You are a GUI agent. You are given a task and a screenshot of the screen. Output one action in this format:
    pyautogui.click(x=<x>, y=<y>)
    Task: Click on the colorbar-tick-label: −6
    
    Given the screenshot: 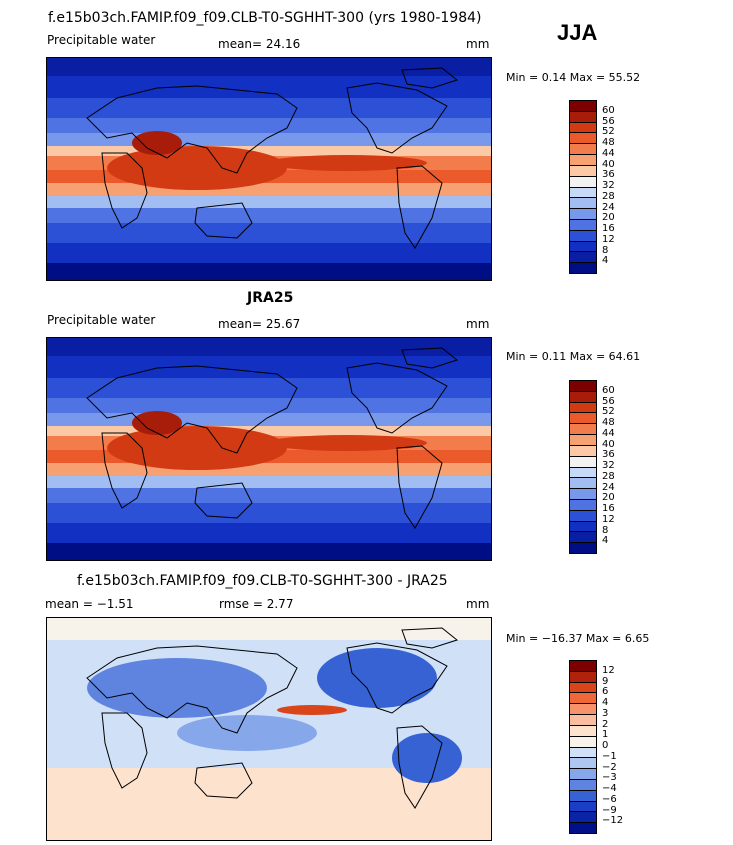 What is the action you would take?
    pyautogui.click(x=609, y=799)
    